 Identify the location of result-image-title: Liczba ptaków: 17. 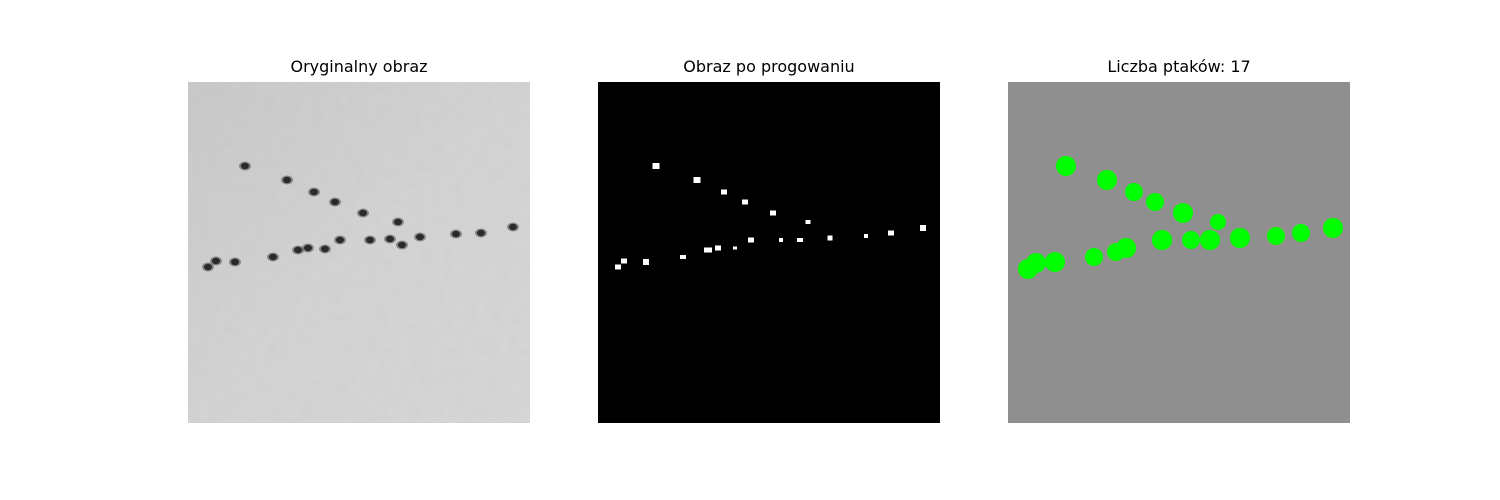
(1179, 66).